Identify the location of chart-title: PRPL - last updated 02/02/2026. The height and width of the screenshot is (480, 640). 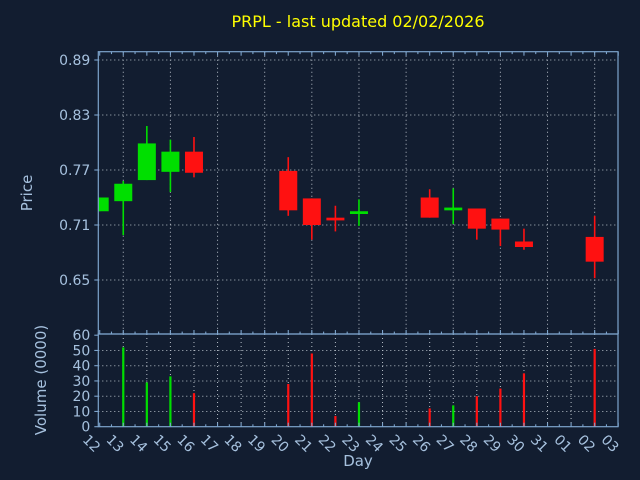
(357, 21).